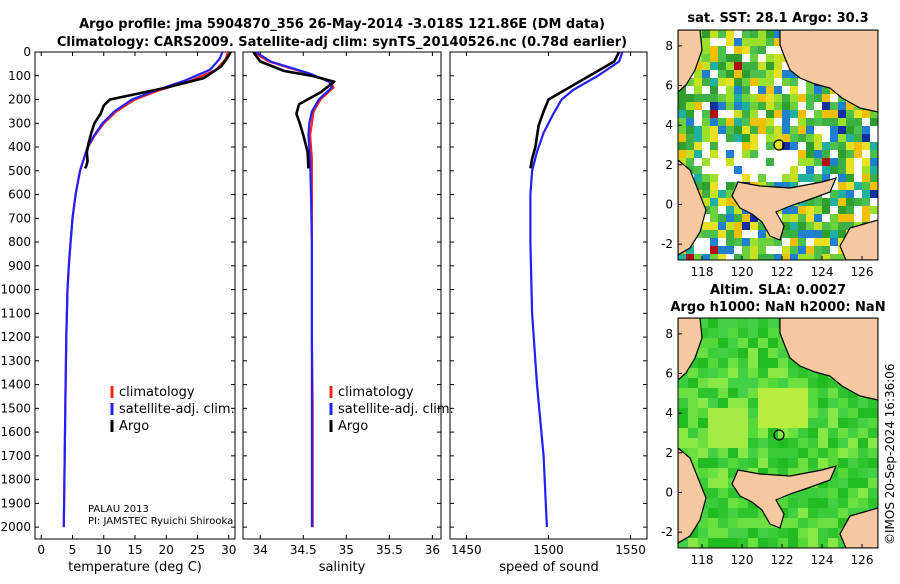 Image resolution: width=900 pixels, height=584 pixels. Describe the element at coordinates (828, 359) in the screenshot. I see `sla-land-north` at that location.